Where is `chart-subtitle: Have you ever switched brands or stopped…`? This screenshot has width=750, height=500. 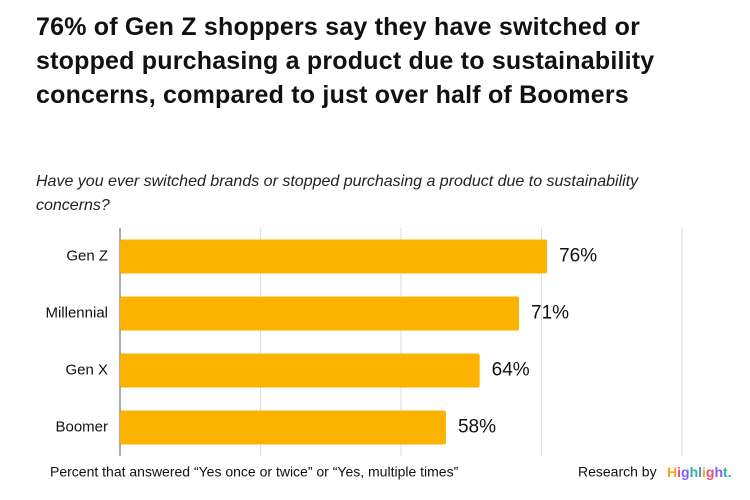 chart-subtitle: Have you ever switched brands or stopped… is located at coordinates (337, 193).